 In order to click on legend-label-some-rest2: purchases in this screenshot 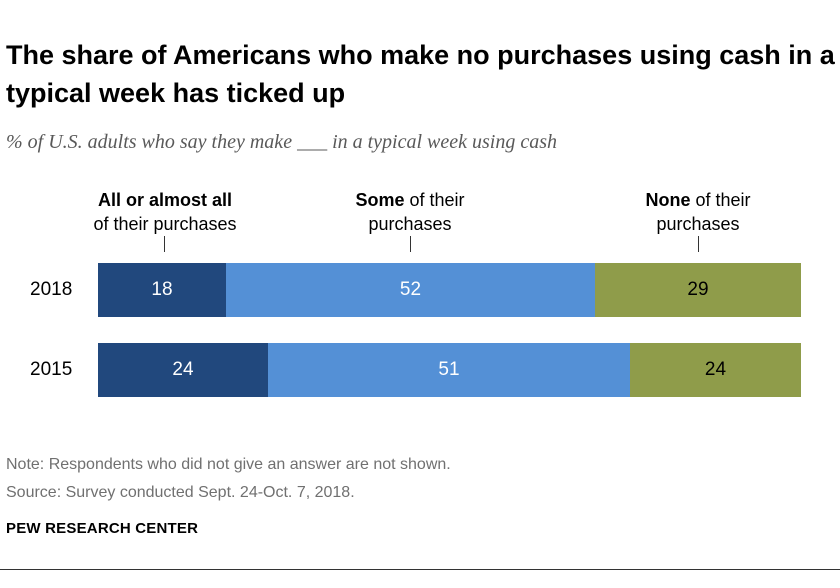, I will do `click(410, 224)`.